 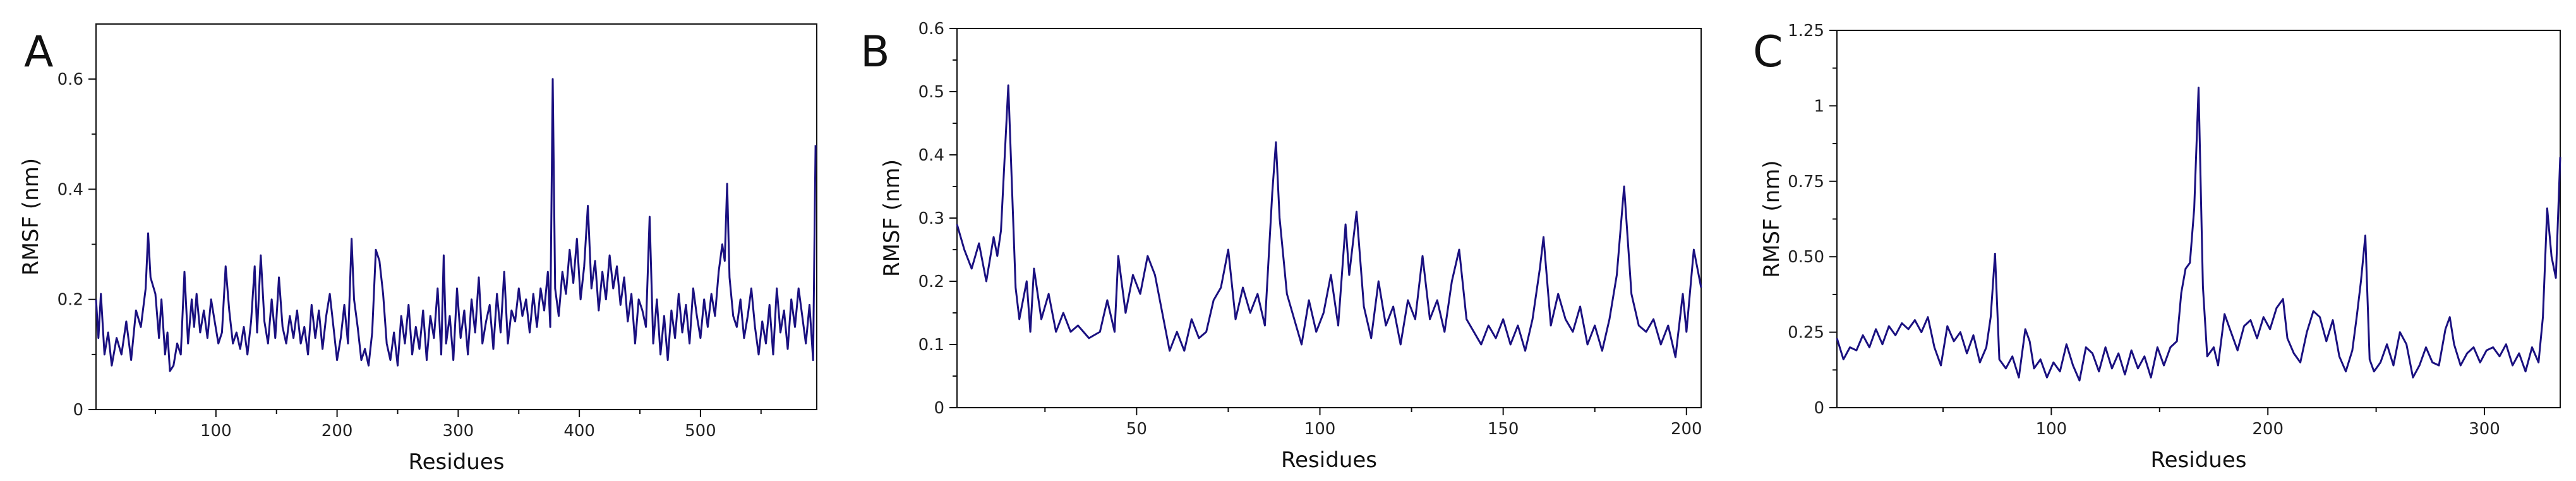 What do you see at coordinates (1806, 333) in the screenshot?
I see `y-tick-label: 0.25` at bounding box center [1806, 333].